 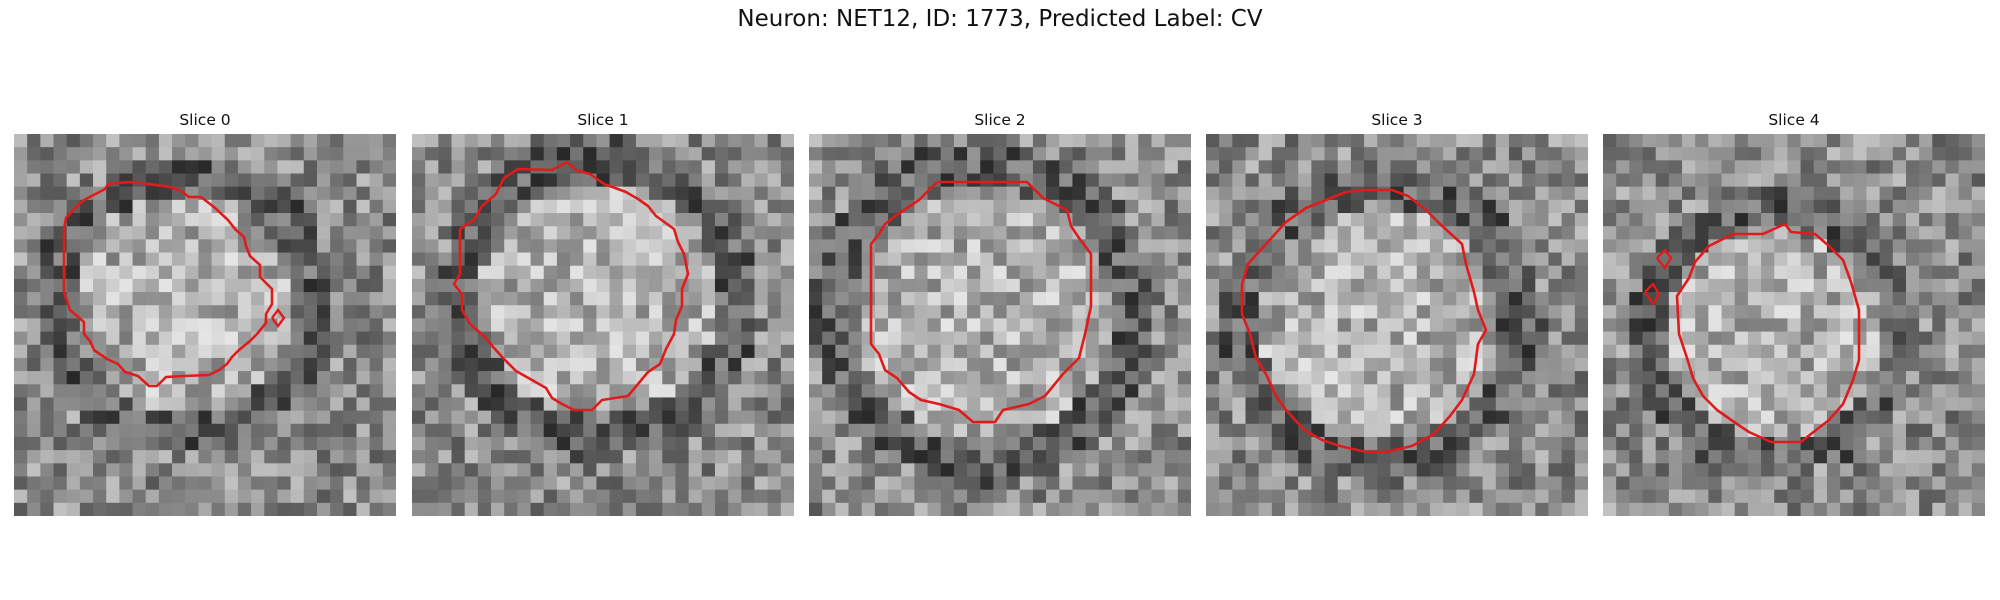 What do you see at coordinates (278, 318) in the screenshot?
I see `segmentation-contour-0b` at bounding box center [278, 318].